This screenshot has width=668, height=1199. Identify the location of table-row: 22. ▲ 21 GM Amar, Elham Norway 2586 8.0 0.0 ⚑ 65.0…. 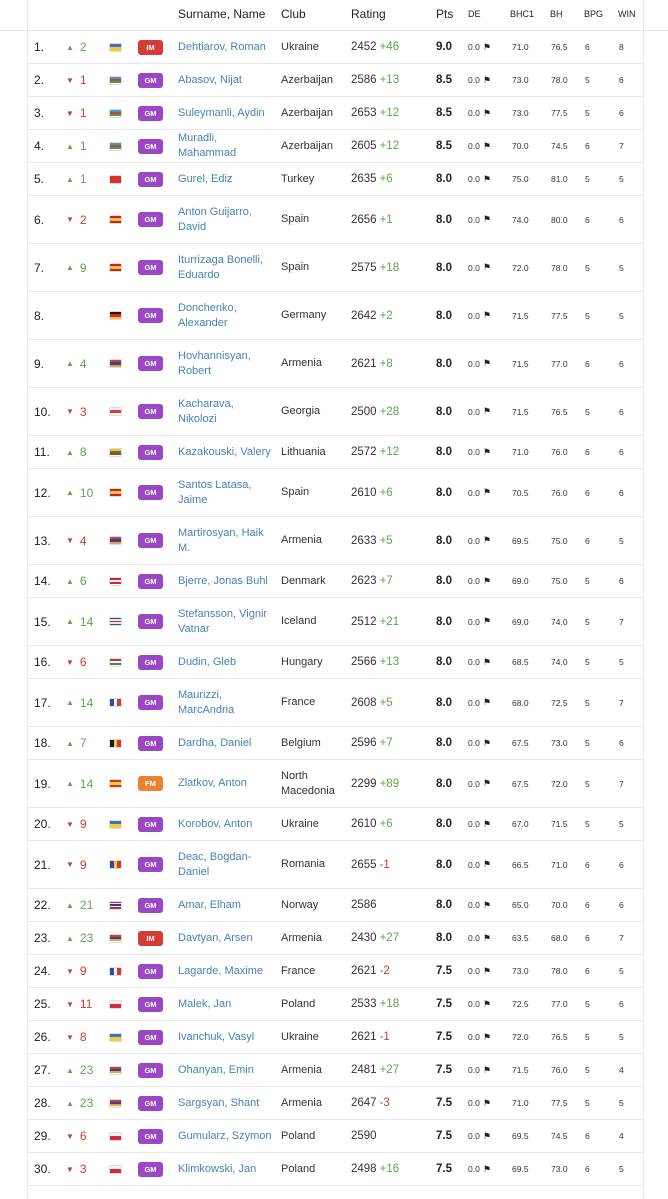
(335, 905).